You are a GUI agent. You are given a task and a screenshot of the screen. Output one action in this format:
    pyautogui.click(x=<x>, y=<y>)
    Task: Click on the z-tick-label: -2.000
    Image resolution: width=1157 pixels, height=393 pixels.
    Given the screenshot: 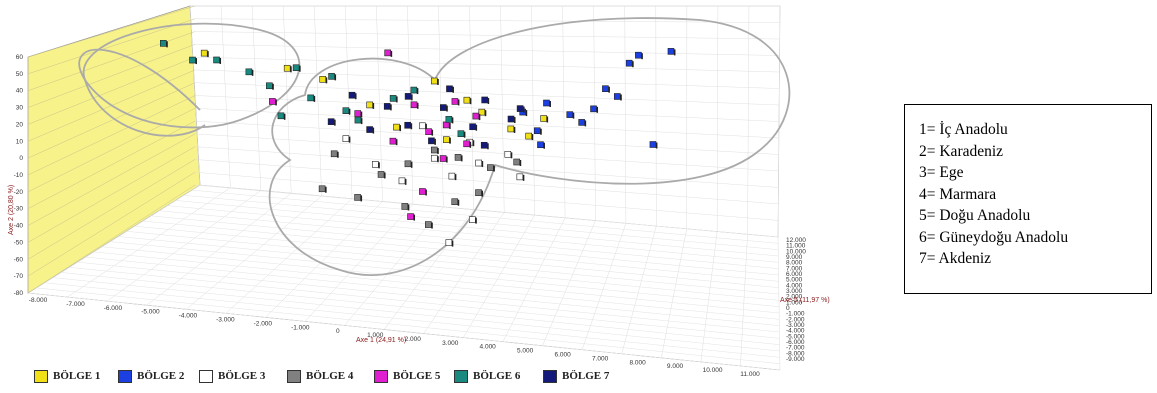 What is the action you would take?
    pyautogui.click(x=795, y=319)
    